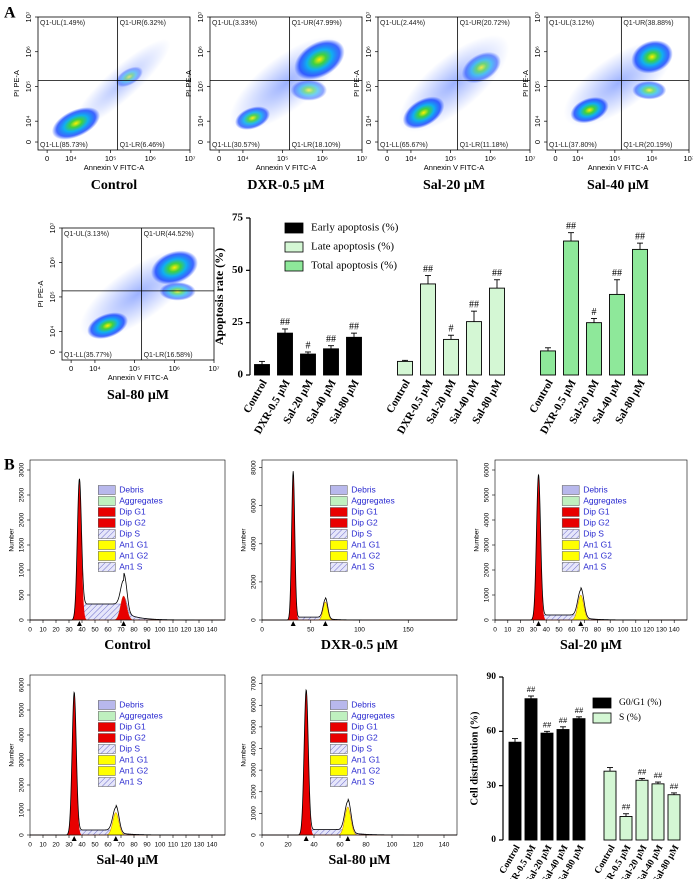  What do you see at coordinates (487, 594) in the screenshot?
I see `y-tick-label: 1000` at bounding box center [487, 594].